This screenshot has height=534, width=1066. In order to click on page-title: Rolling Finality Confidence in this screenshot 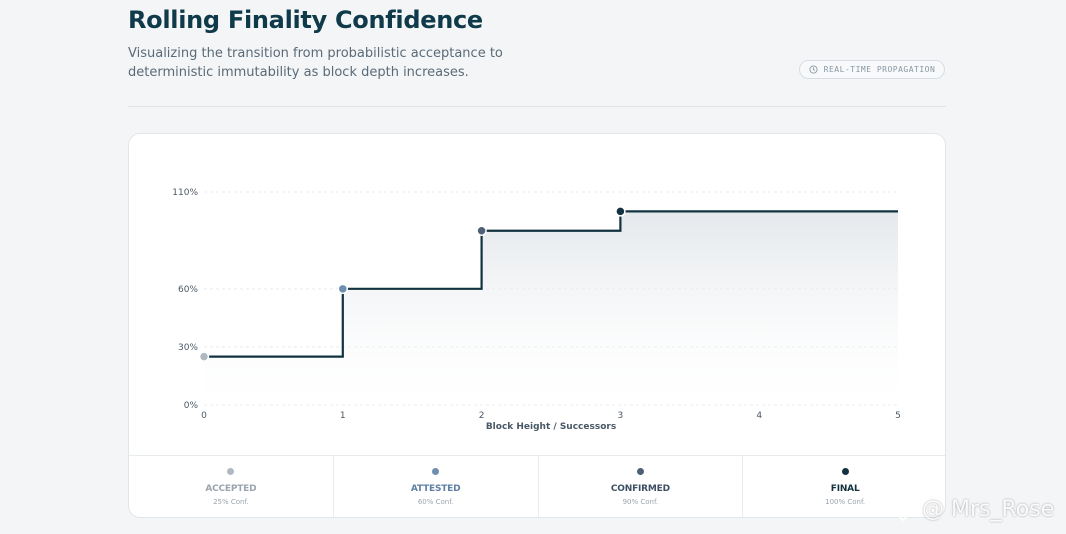, I will do `click(305, 20)`.